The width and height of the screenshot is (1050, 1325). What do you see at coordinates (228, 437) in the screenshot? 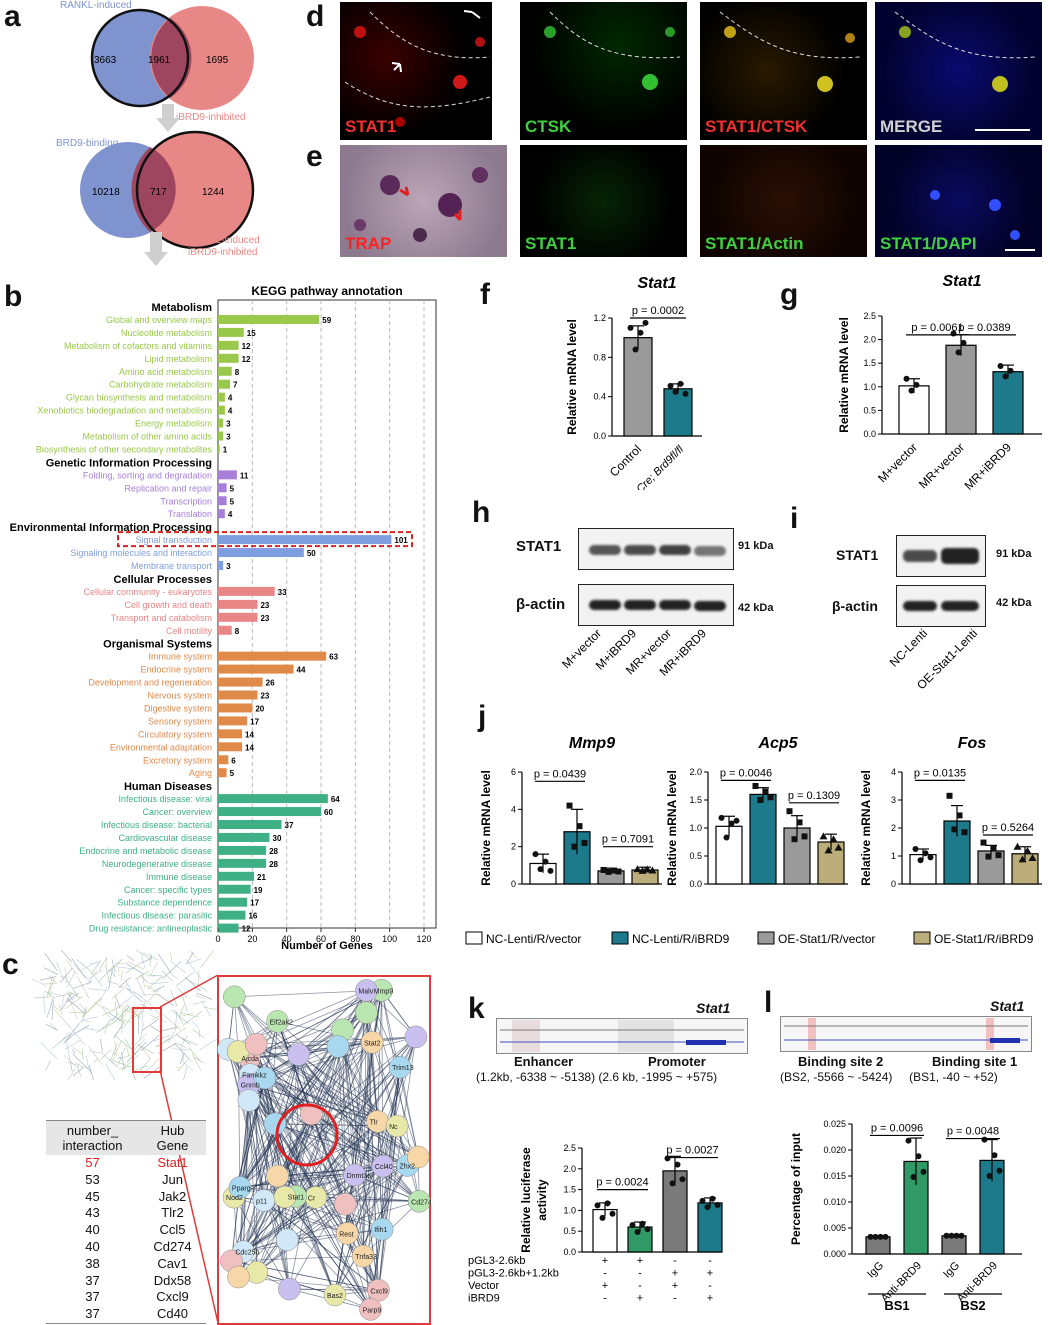
I see `kegg-value-0-9: 3` at bounding box center [228, 437].